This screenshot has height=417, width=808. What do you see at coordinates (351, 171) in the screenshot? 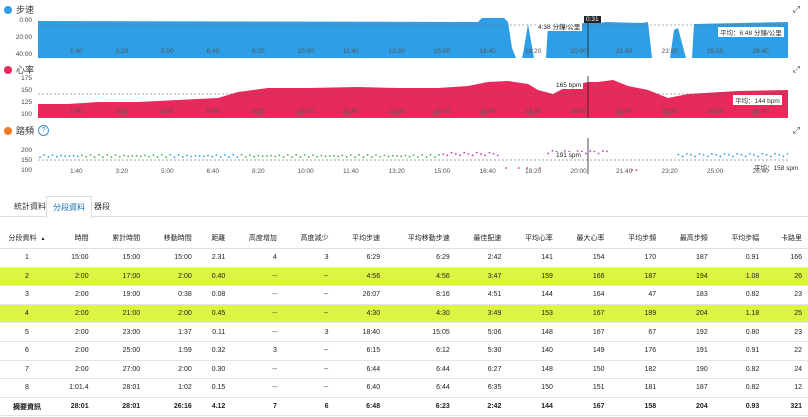
I see `x-tick-label: 11:40` at bounding box center [351, 171].